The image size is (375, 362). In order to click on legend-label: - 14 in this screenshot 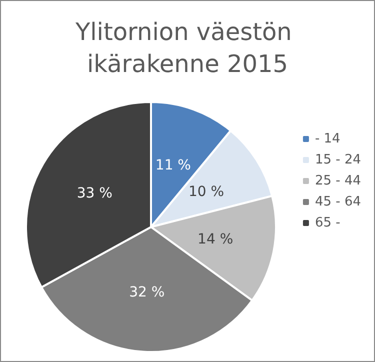, I will do `click(327, 139)`.